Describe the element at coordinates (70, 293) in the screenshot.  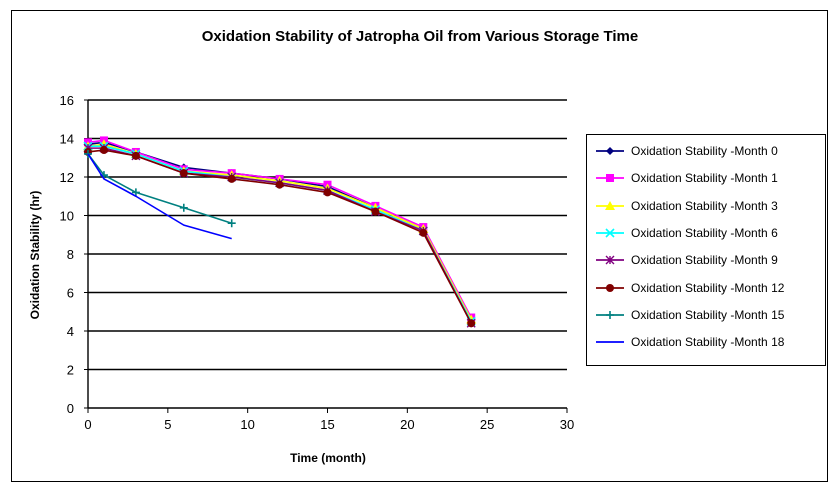
I see `y-tick-label: 6` at that location.